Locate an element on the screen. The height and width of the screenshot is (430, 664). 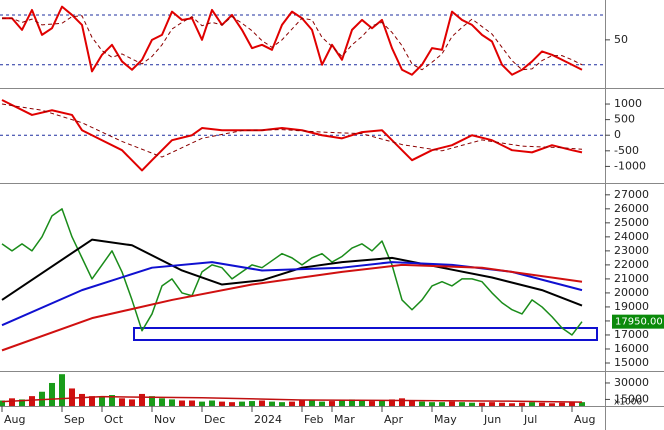
x-tick-label: Sep is located at coordinates (74, 419).